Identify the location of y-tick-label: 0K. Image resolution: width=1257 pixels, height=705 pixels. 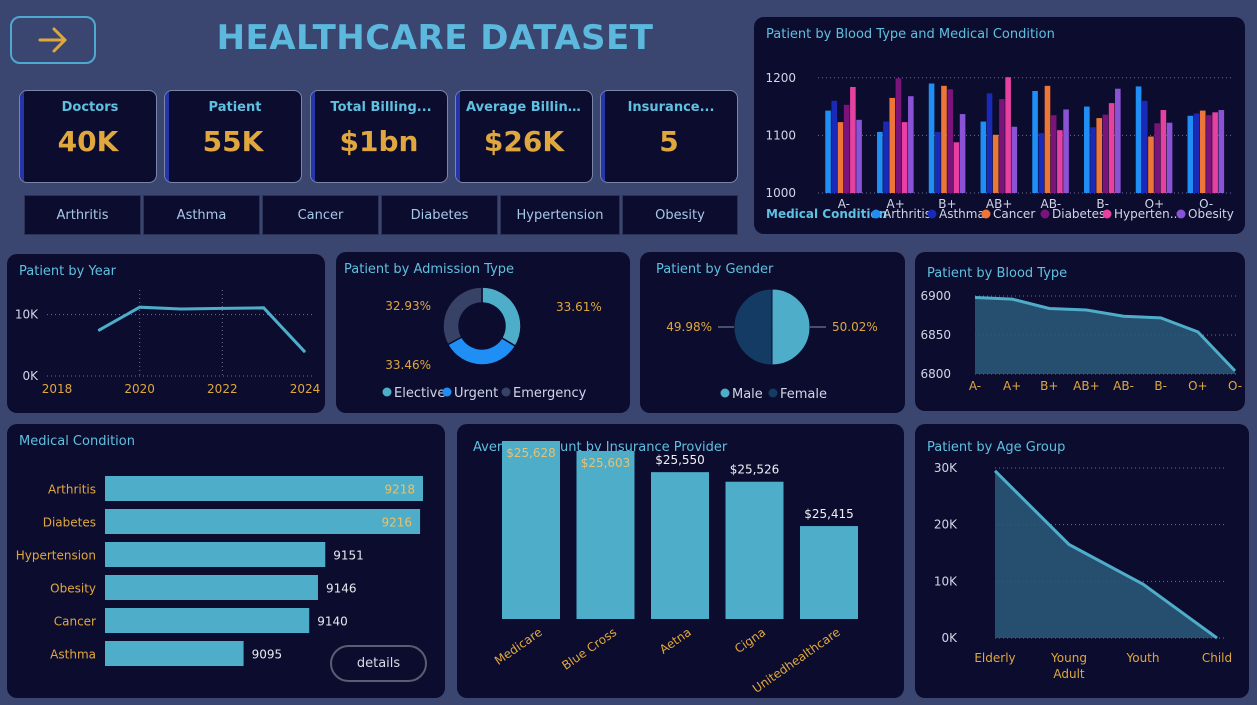
(30, 376).